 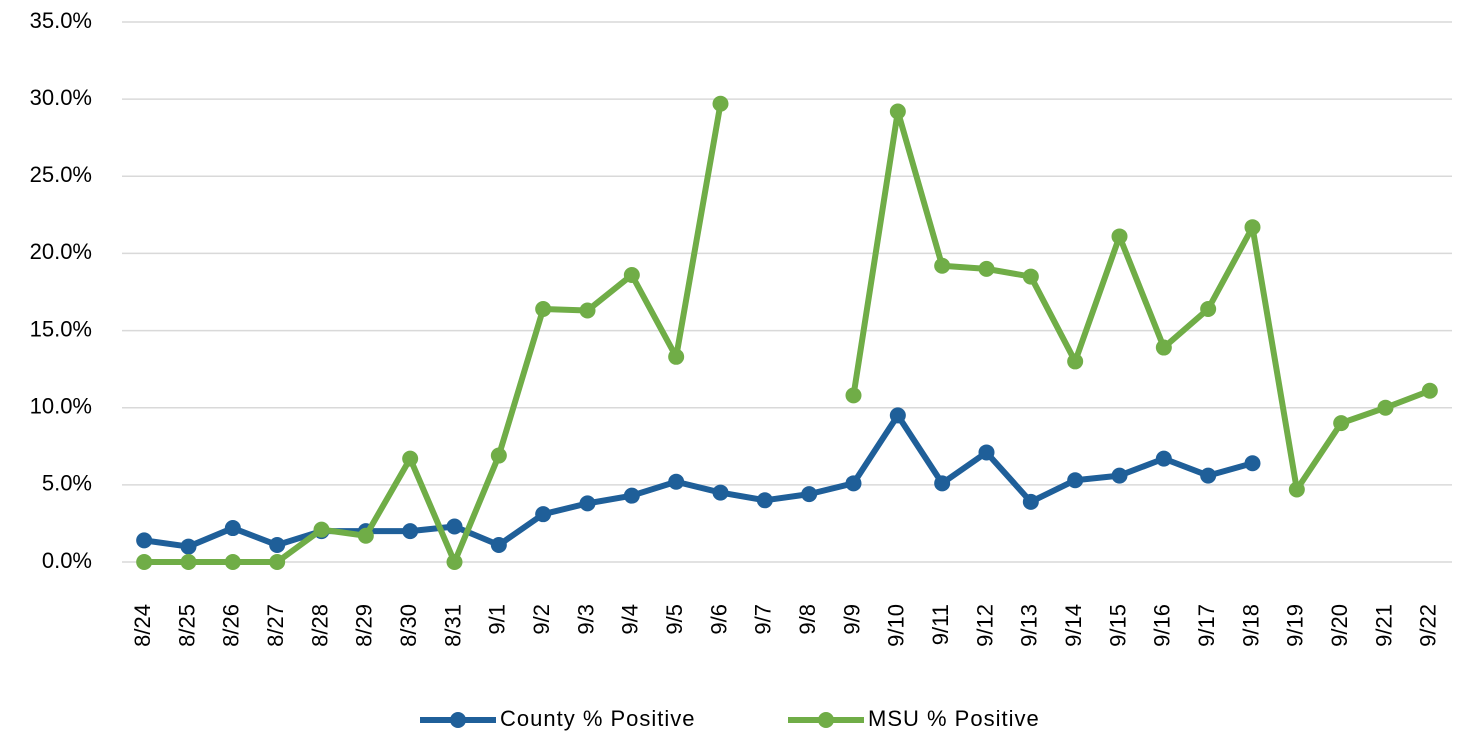 I want to click on x-tick-label: 9/10, so click(x=896, y=625).